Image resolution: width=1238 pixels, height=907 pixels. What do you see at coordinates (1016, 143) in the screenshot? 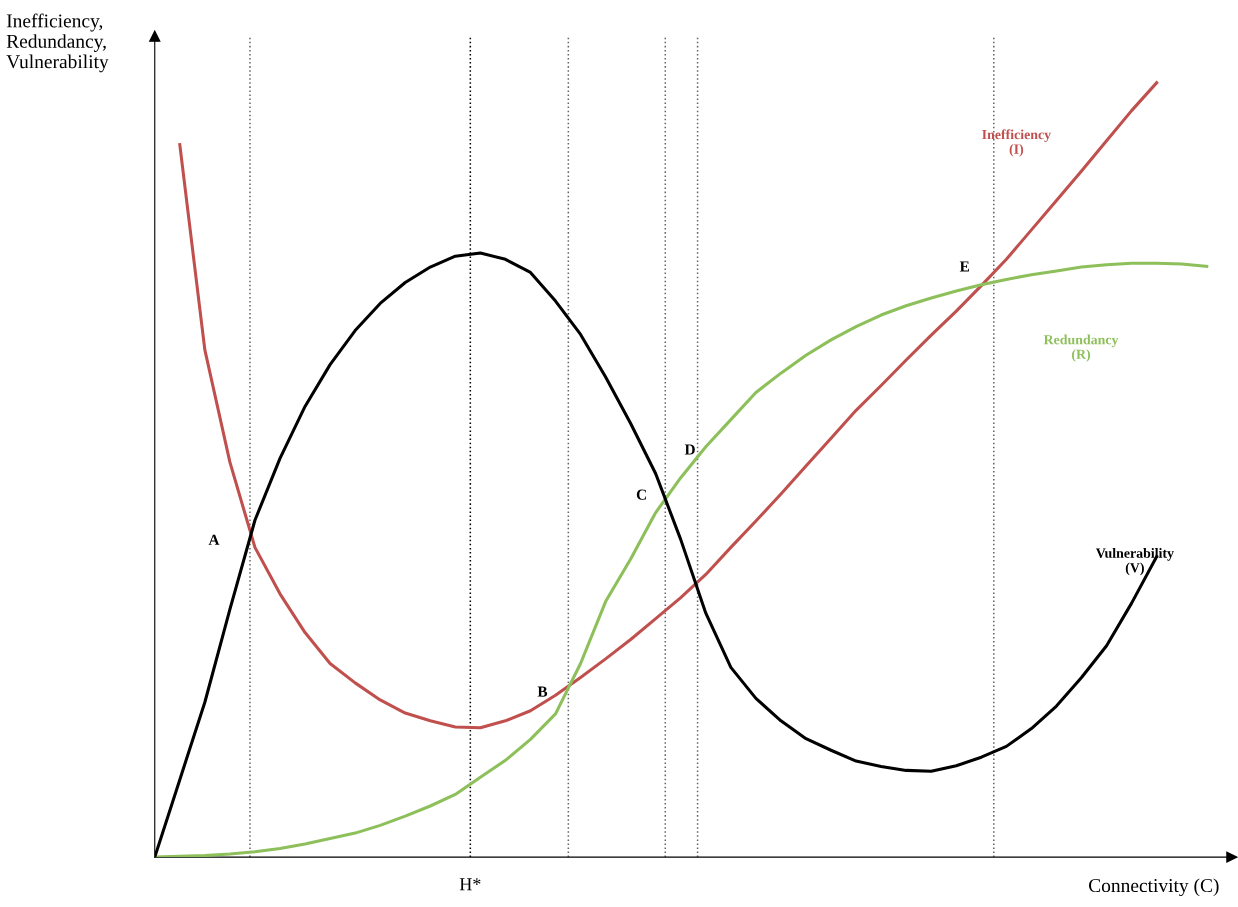
I see `text: Inefficiency (I)` at bounding box center [1016, 143].